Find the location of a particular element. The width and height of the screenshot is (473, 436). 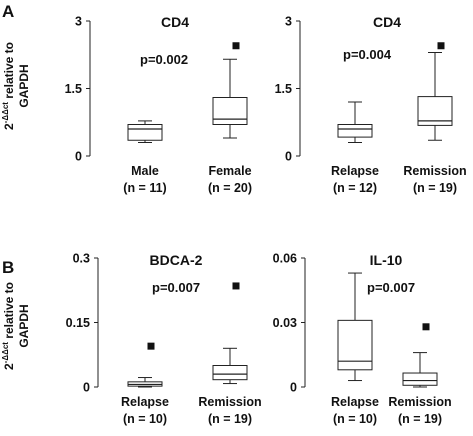

category-n-label: (n = 12) is located at coordinates (355, 188).